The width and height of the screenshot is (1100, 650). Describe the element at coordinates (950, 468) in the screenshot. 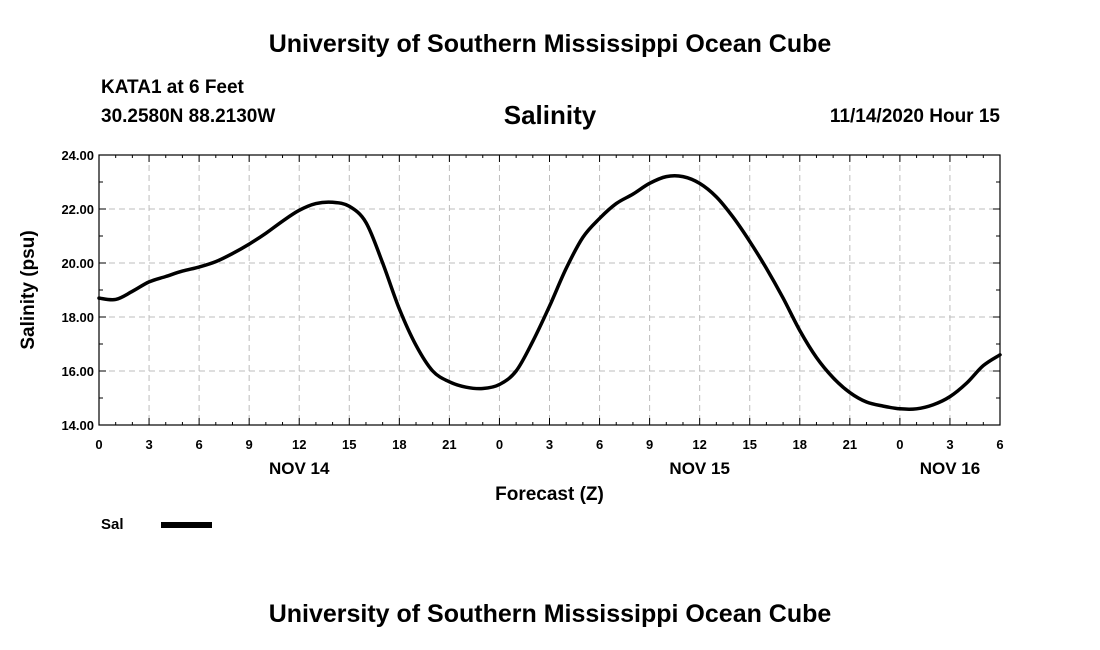

I see `x-day-label: NOV 16` at that location.